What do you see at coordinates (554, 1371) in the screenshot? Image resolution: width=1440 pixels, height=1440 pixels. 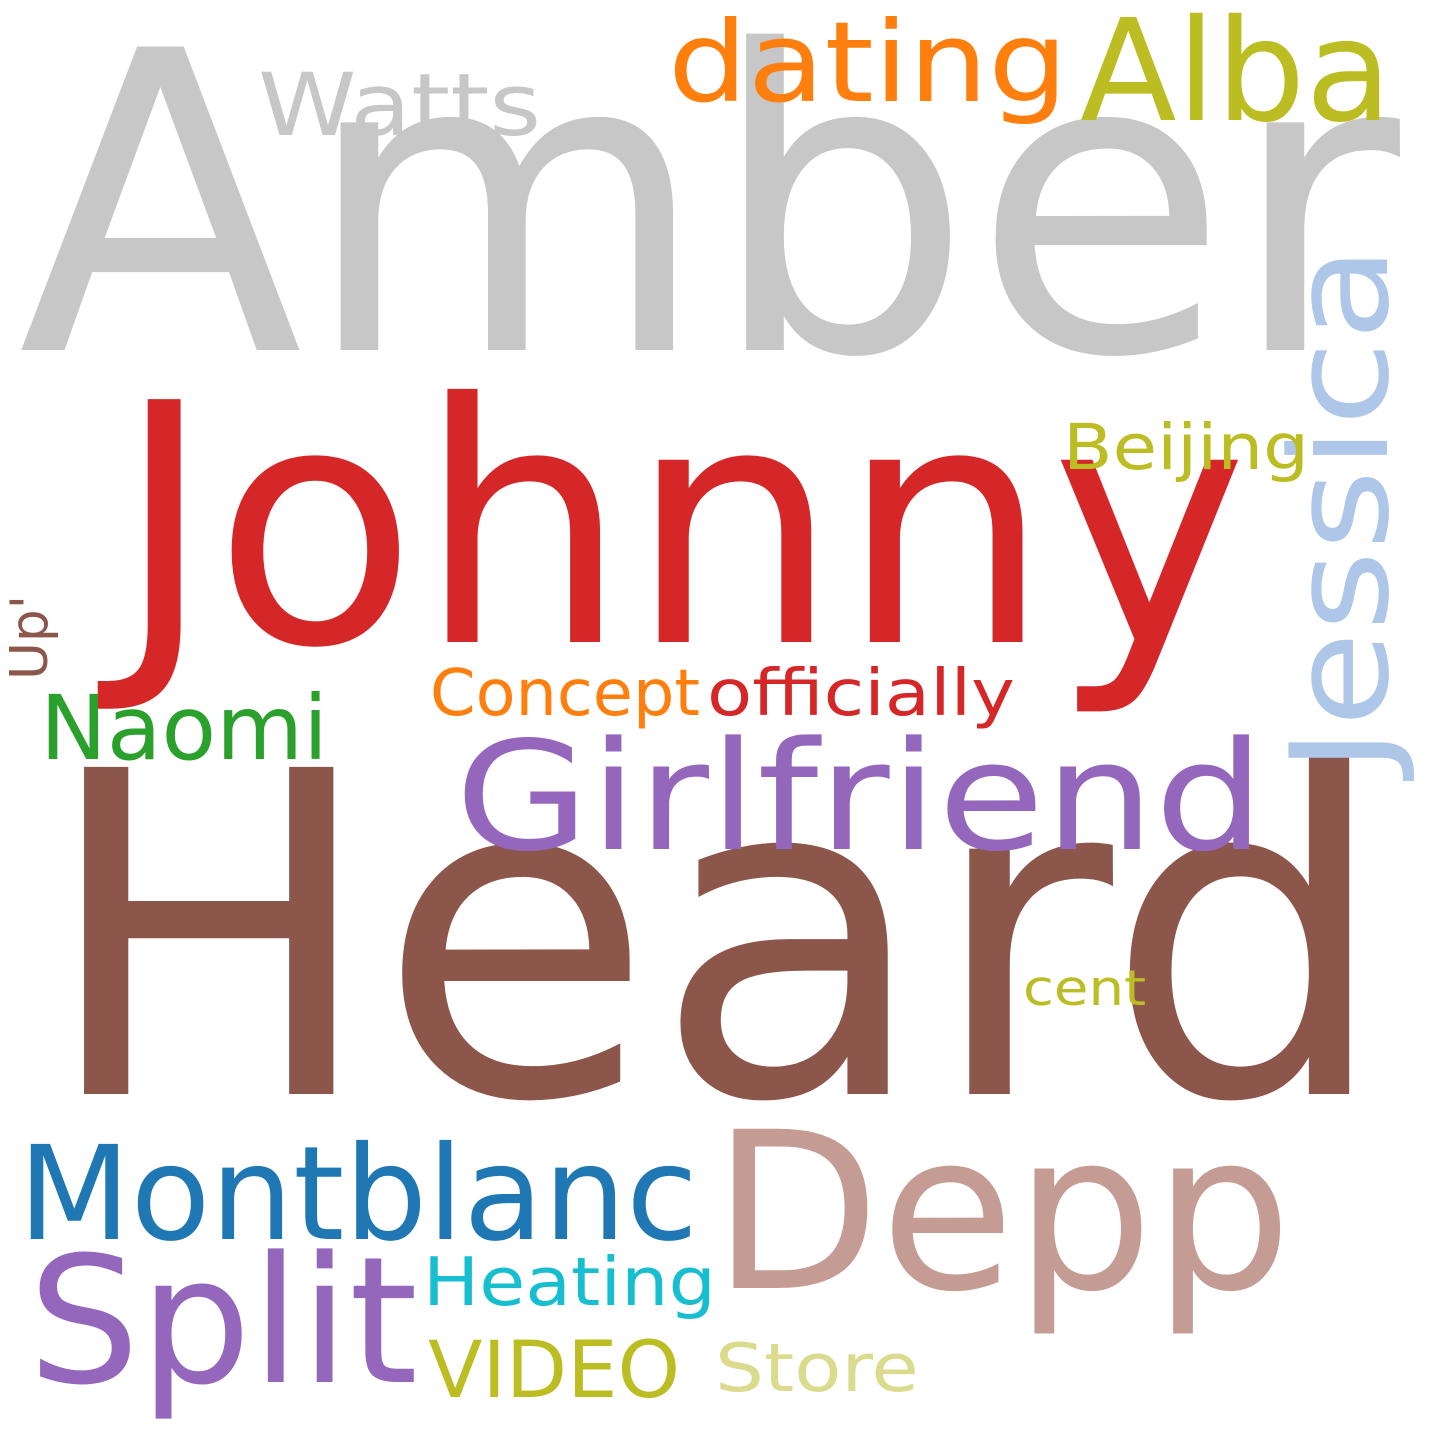 I see `word-video: VIDEO` at bounding box center [554, 1371].